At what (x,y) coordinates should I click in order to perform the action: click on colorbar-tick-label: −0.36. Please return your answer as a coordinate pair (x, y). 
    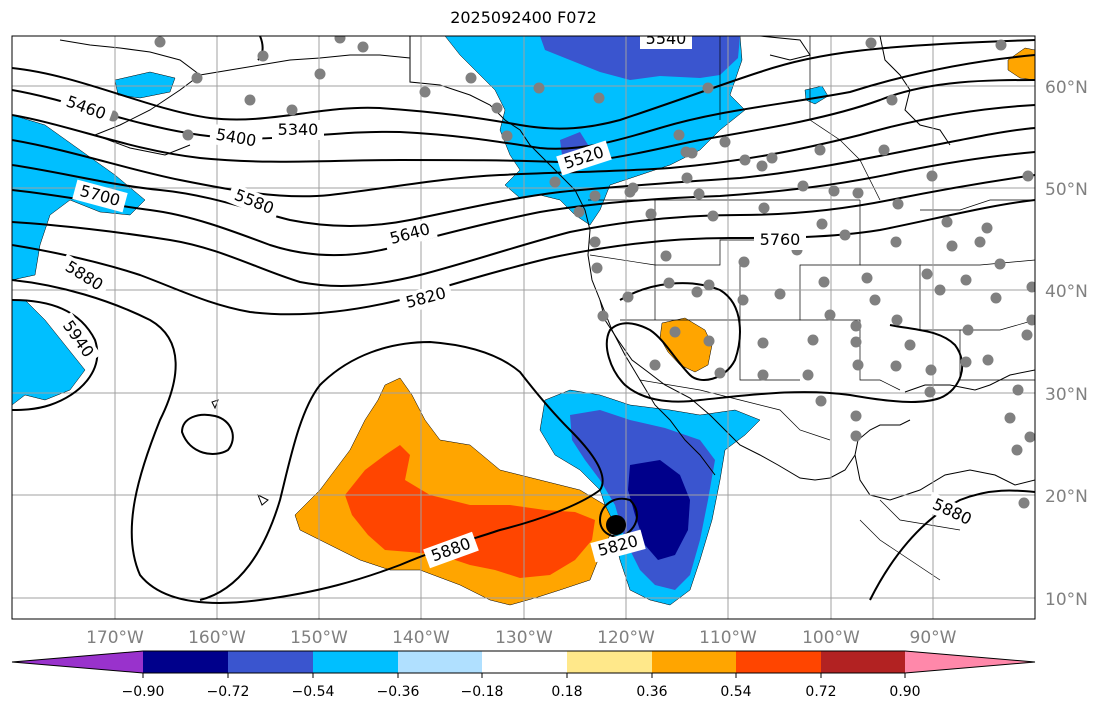
    Looking at the image, I should click on (398, 692).